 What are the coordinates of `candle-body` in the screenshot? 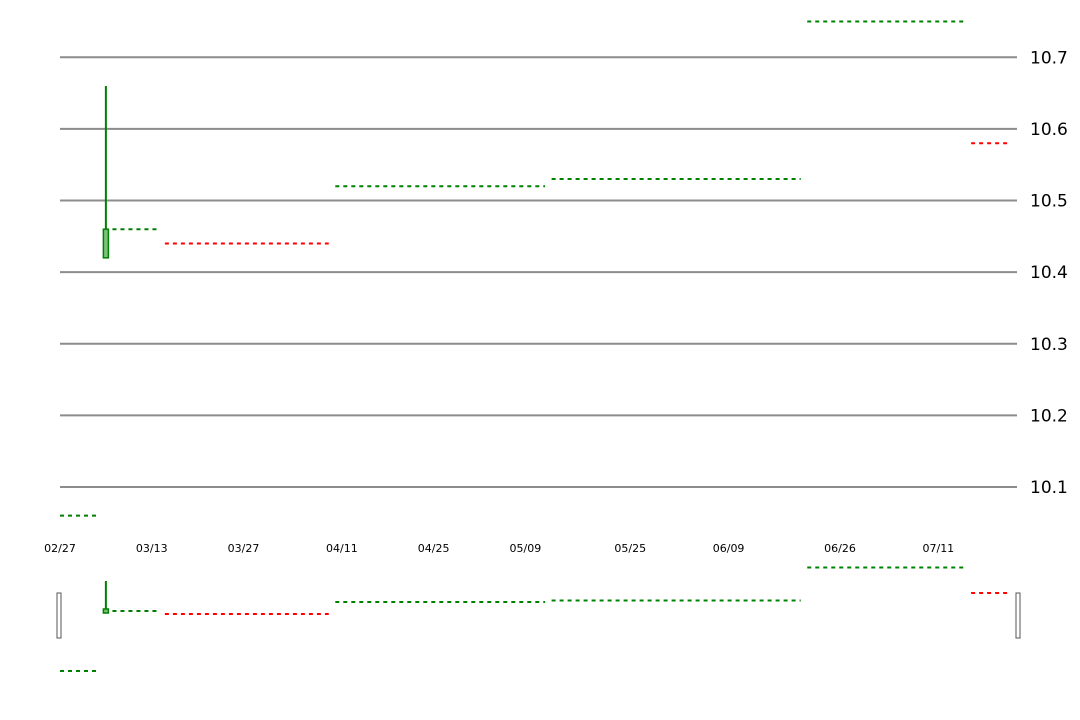 It's located at (106, 243).